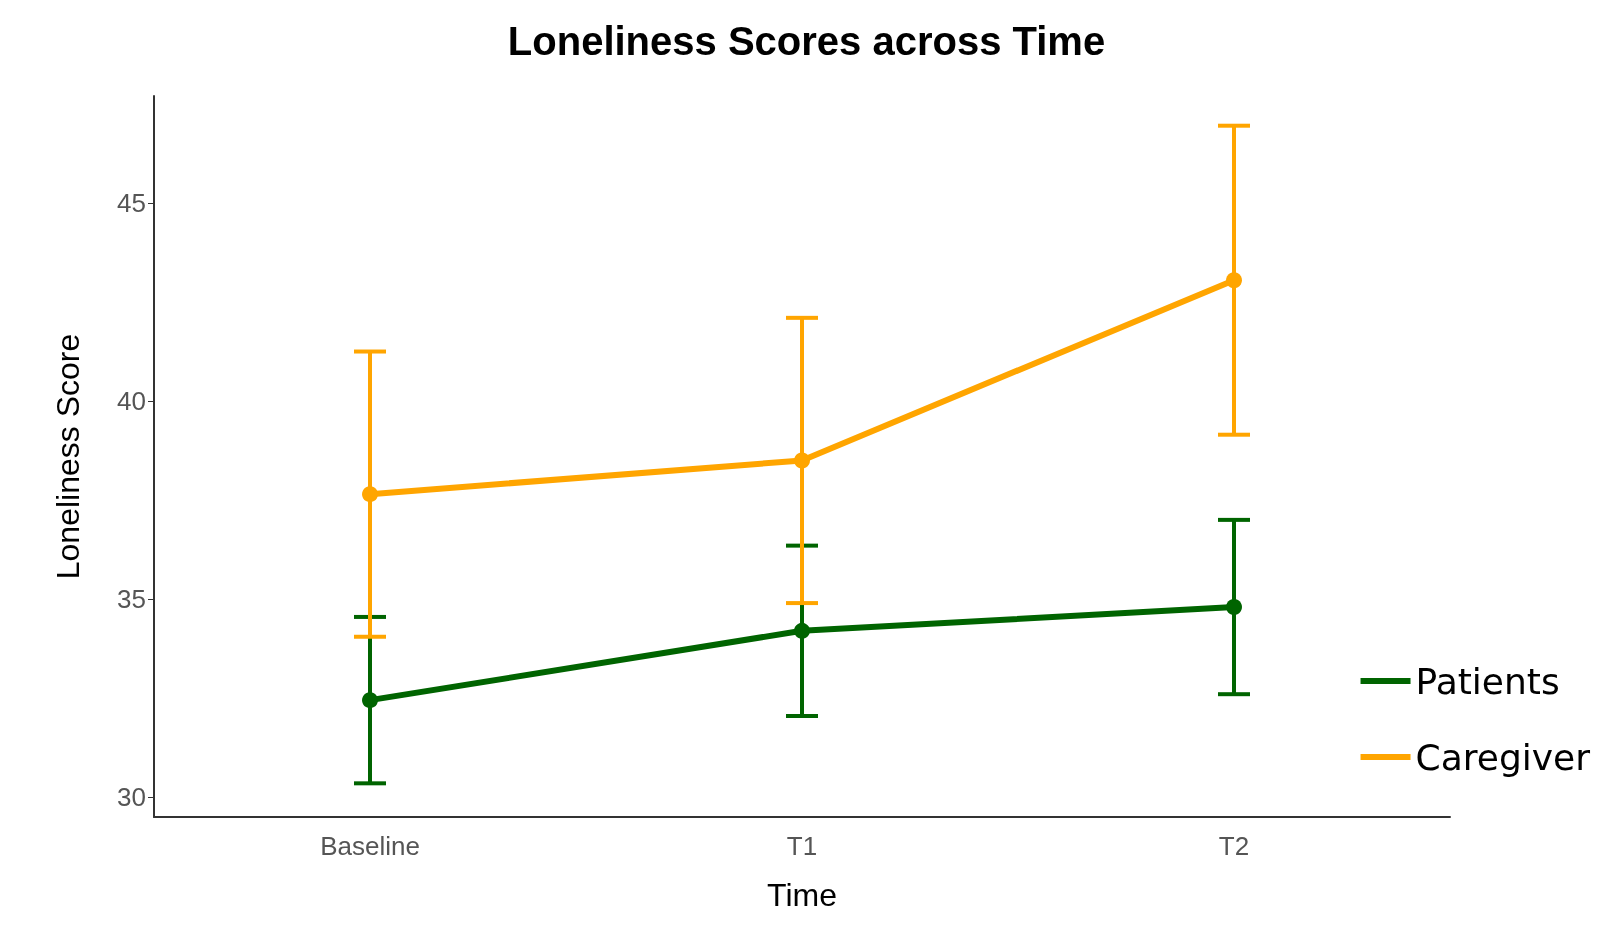  What do you see at coordinates (1234, 846) in the screenshot?
I see `x-tick-label: T2` at bounding box center [1234, 846].